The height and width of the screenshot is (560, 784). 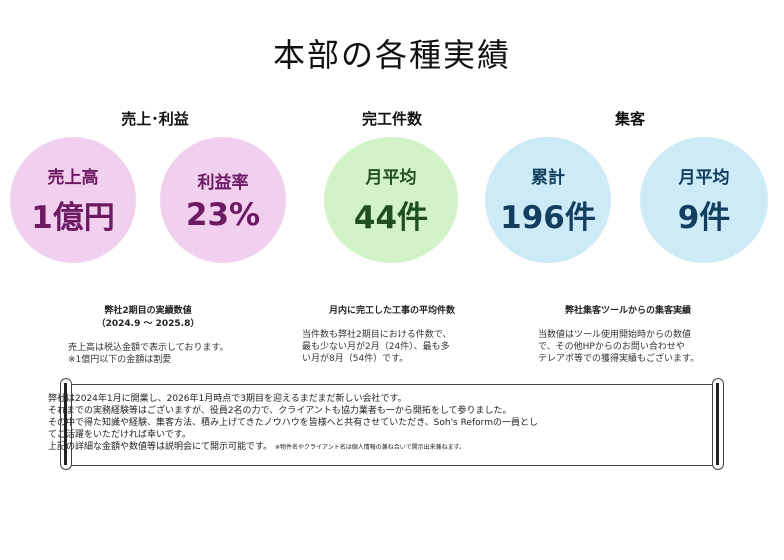 What do you see at coordinates (391, 55) in the screenshot?
I see `page-title: 本部の各種実績` at bounding box center [391, 55].